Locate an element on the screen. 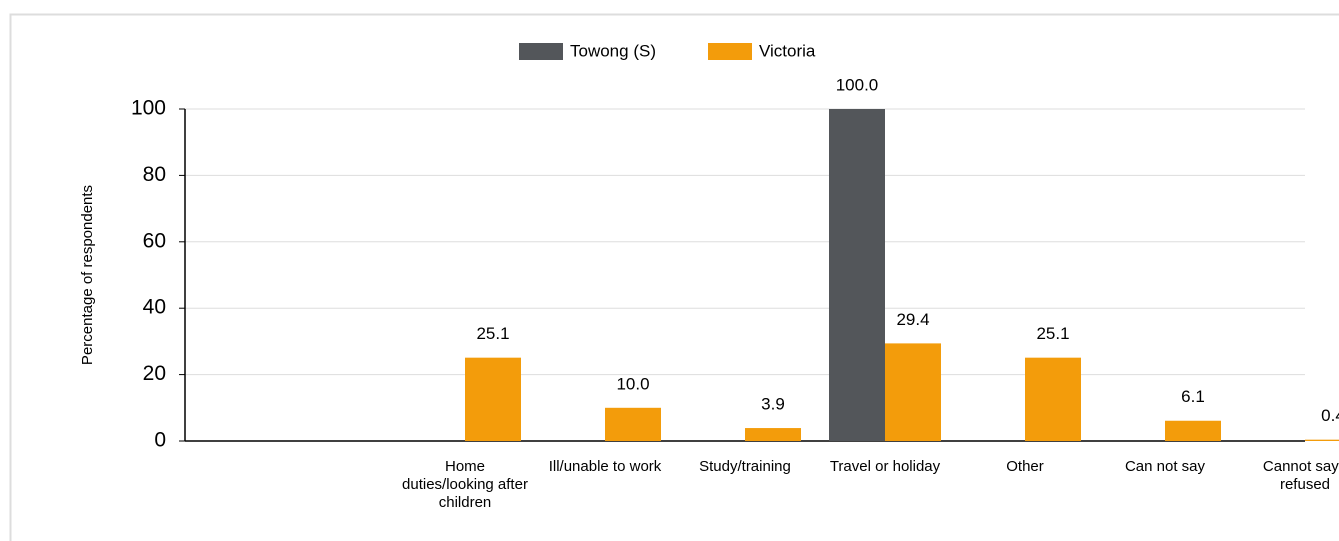 This screenshot has height=541, width=1339. value-label: 0.4 is located at coordinates (1330, 415).